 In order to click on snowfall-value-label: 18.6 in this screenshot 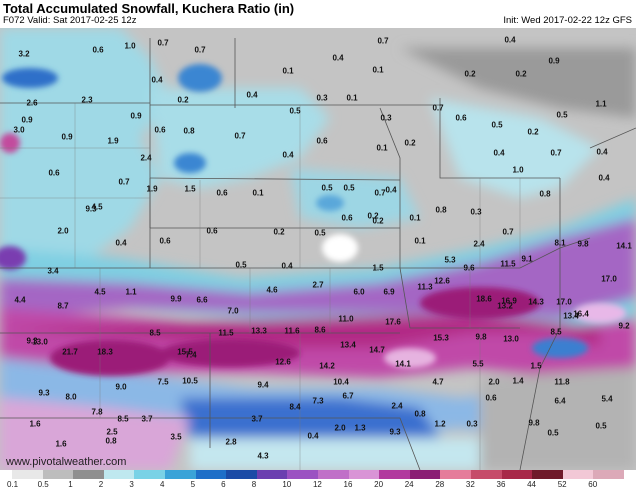, I will do `click(484, 299)`.